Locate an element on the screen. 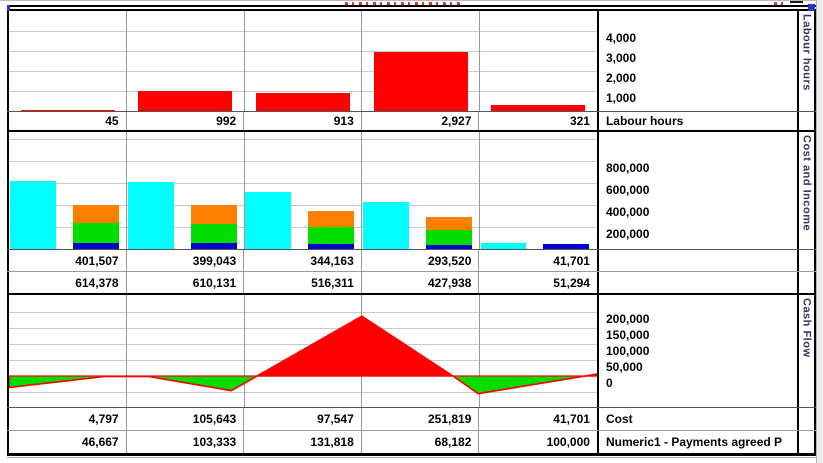  value-row: 4,797 105,643 97,547 251,819 41,701 Cost is located at coordinates (411, 418).